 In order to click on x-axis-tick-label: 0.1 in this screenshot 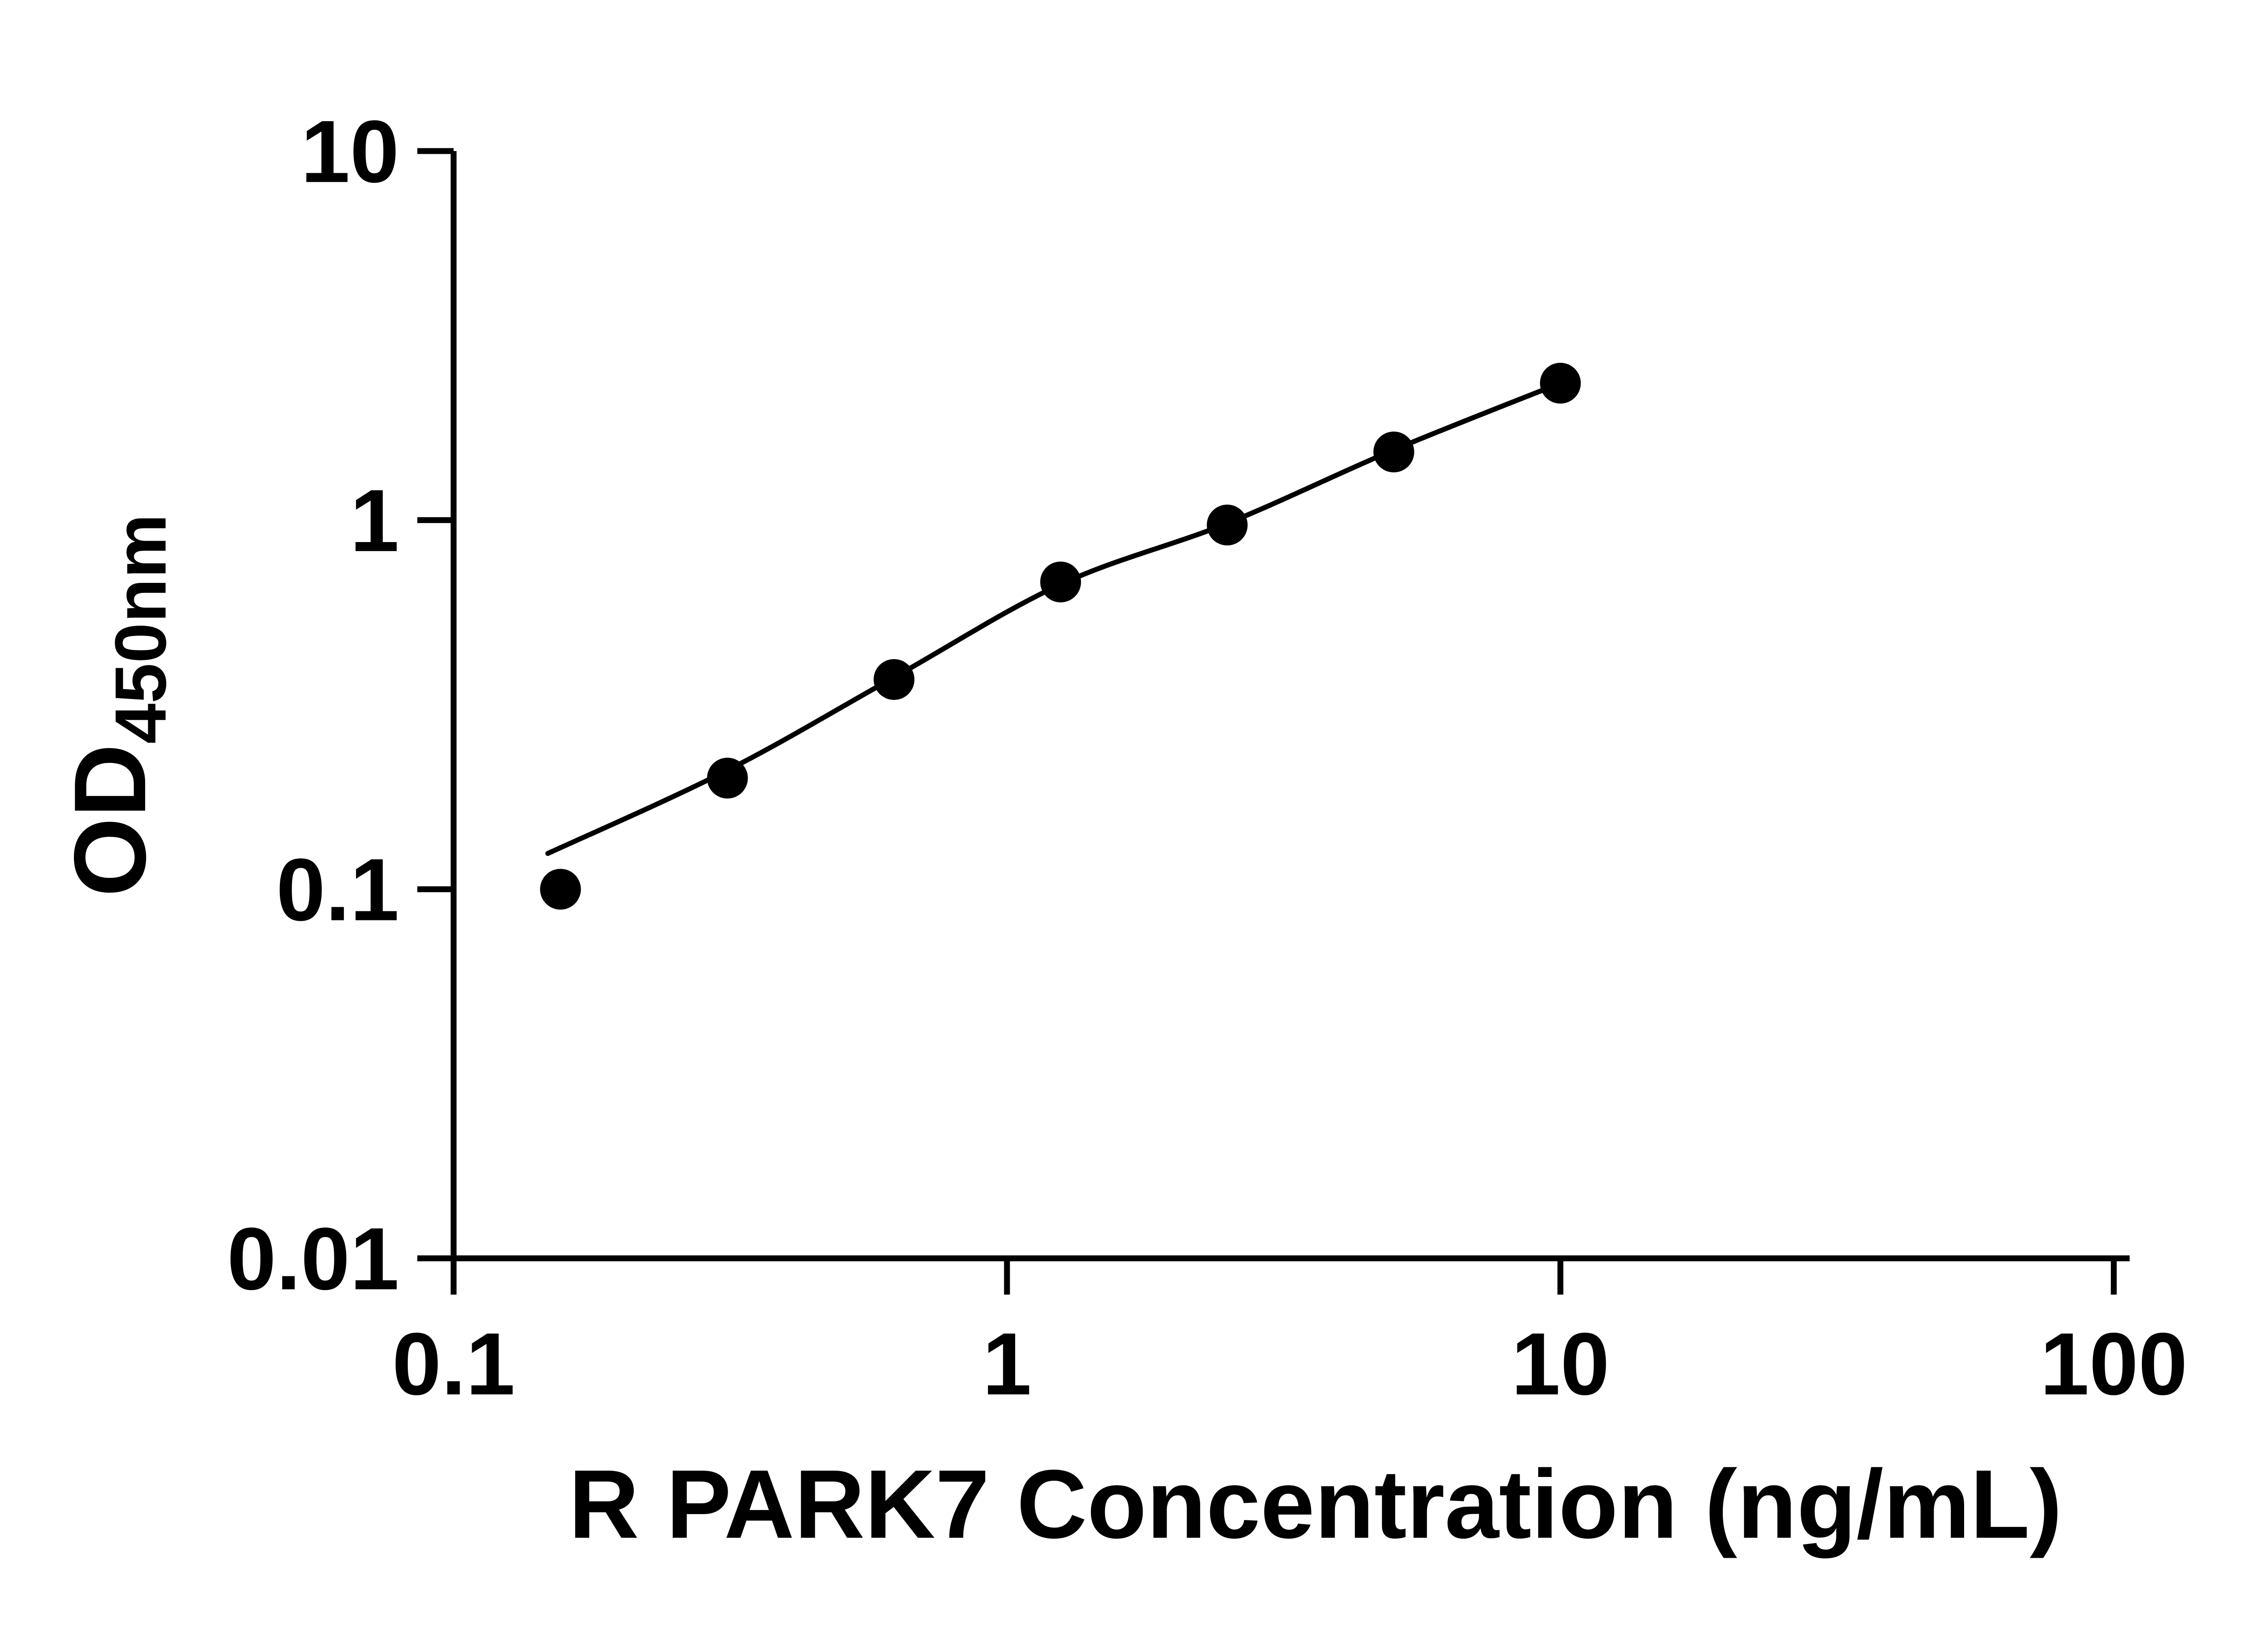, I will do `click(454, 1364)`.